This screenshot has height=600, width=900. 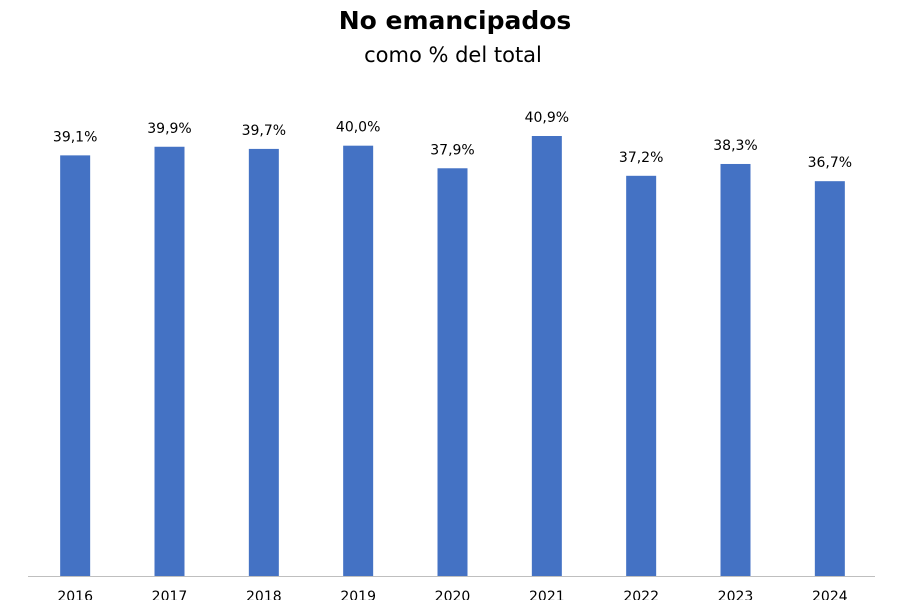 What do you see at coordinates (547, 118) in the screenshot?
I see `value-label: 40,9%` at bounding box center [547, 118].